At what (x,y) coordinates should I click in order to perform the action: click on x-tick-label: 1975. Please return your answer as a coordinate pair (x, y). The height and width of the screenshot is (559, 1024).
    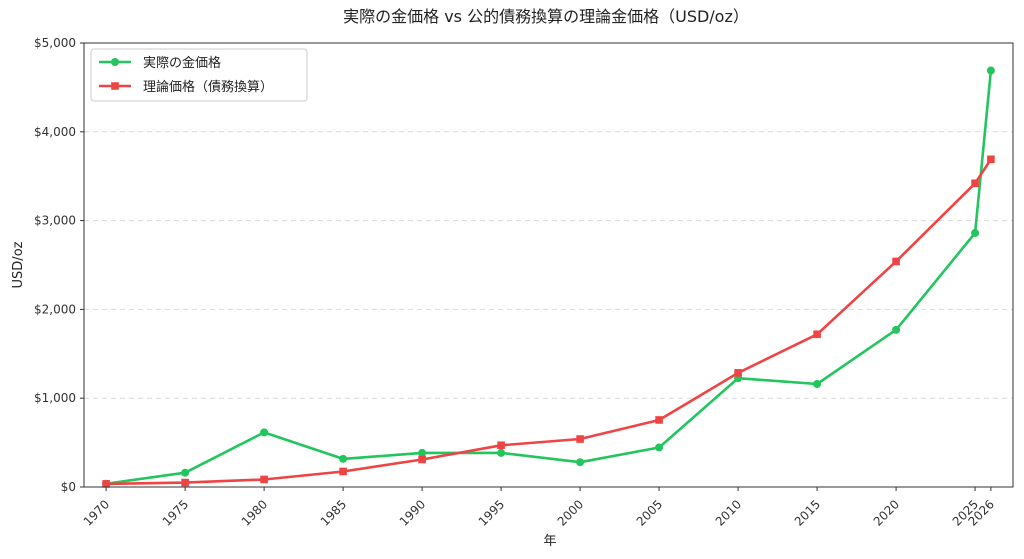
    Looking at the image, I should click on (175, 512).